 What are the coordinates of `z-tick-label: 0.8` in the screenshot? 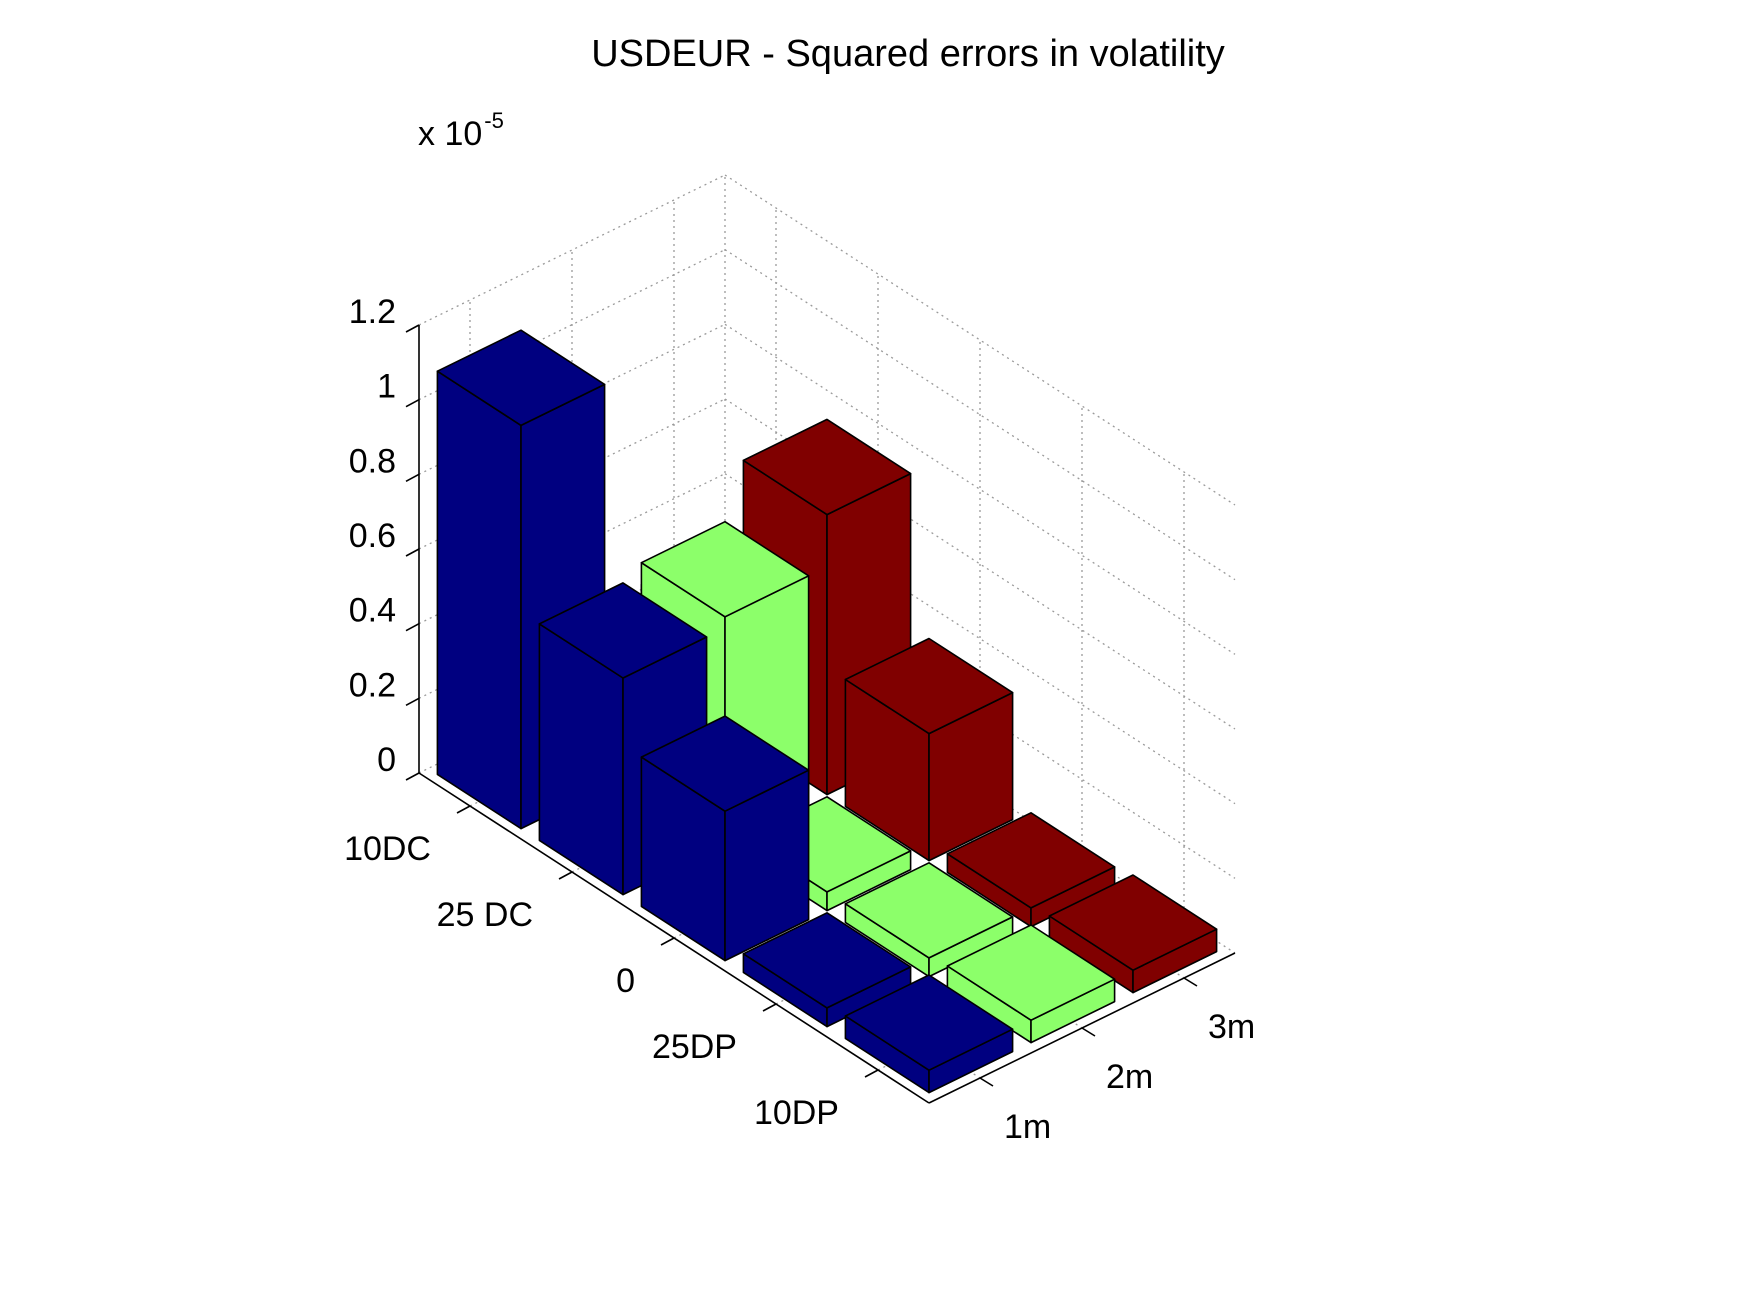 It's located at (372, 461).